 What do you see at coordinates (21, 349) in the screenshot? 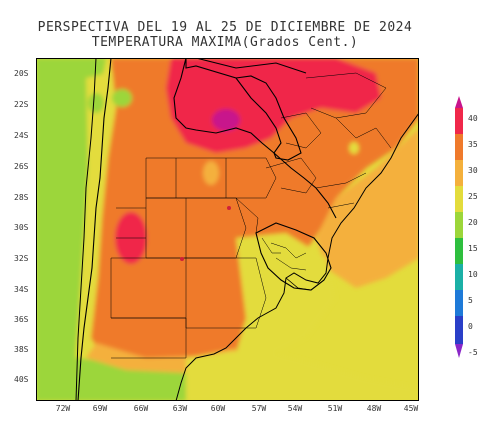
I see `lat-label: 38S` at bounding box center [21, 349].